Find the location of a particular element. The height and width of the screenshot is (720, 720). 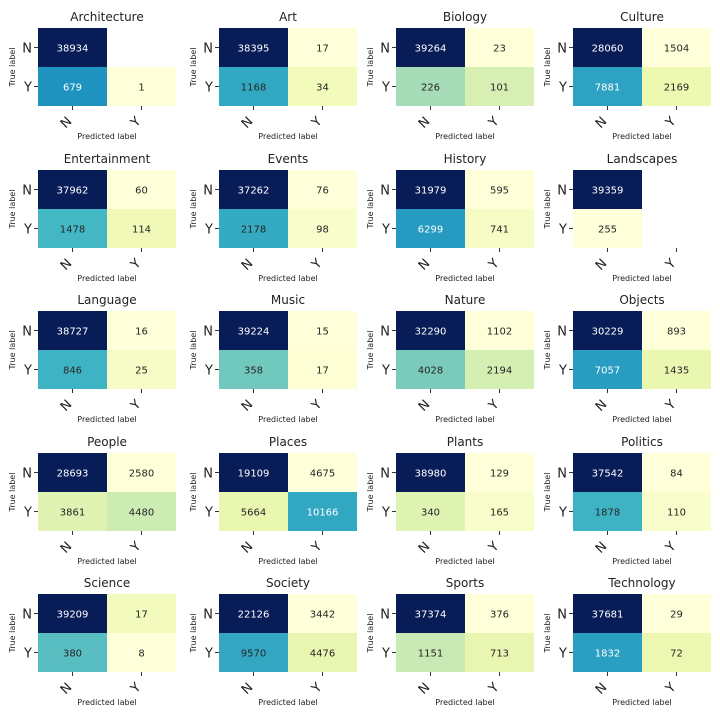

cell-value-label: 2169 is located at coordinates (676, 88).